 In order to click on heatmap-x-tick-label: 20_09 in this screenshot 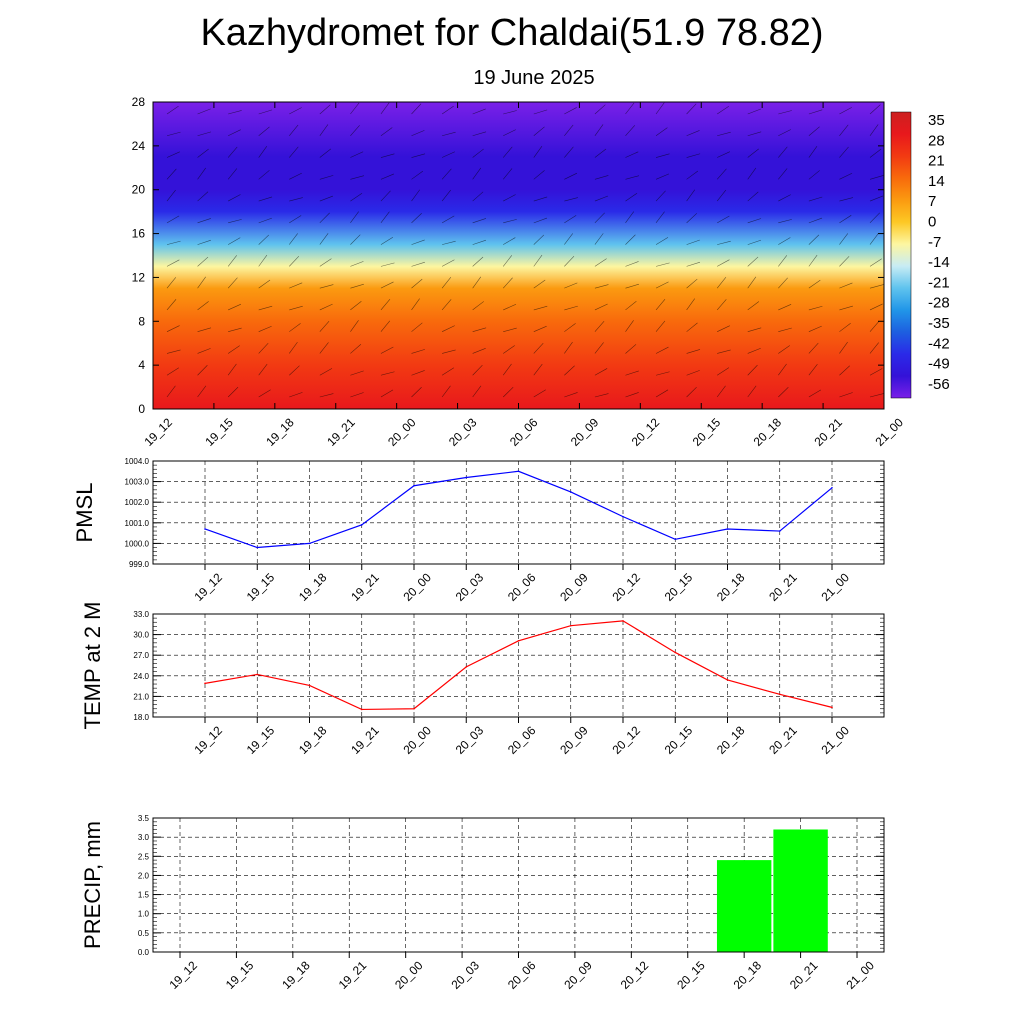, I will do `click(585, 432)`.